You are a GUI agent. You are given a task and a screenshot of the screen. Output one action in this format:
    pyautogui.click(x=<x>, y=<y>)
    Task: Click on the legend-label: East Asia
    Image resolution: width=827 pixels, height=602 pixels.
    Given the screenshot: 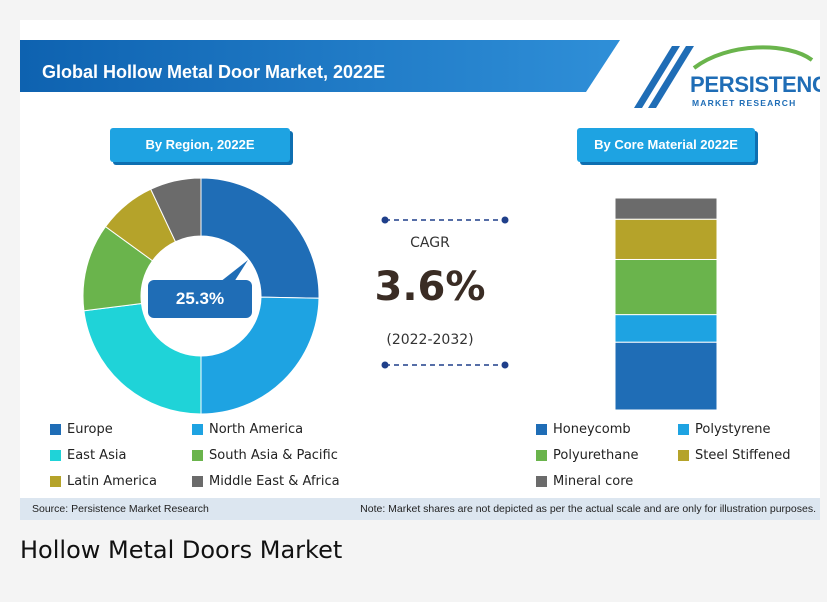 What is the action you would take?
    pyautogui.click(x=97, y=455)
    